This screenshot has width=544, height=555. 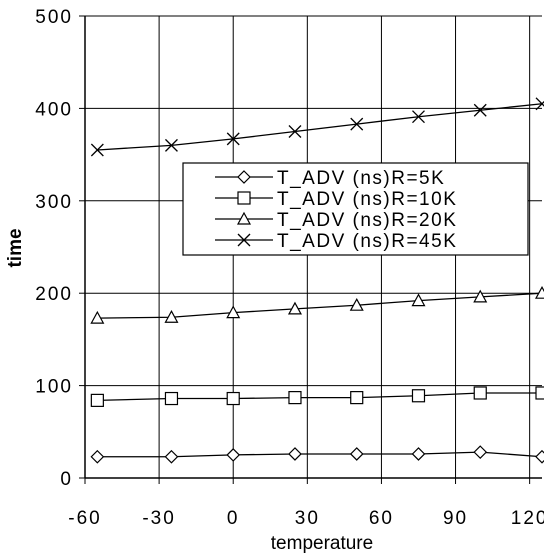 I want to click on x-tick-label: -30, so click(x=158, y=518).